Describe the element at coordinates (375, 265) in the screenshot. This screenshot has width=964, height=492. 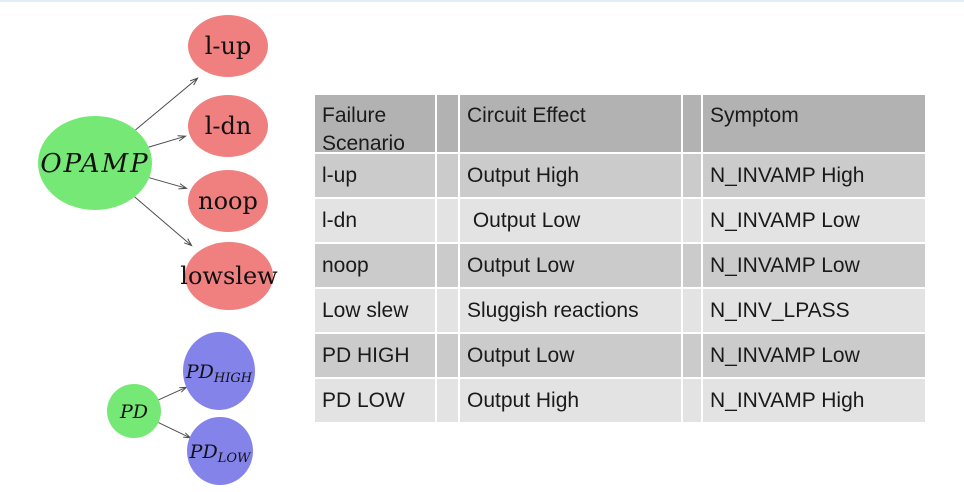
I see `cell-scenario: noop` at that location.